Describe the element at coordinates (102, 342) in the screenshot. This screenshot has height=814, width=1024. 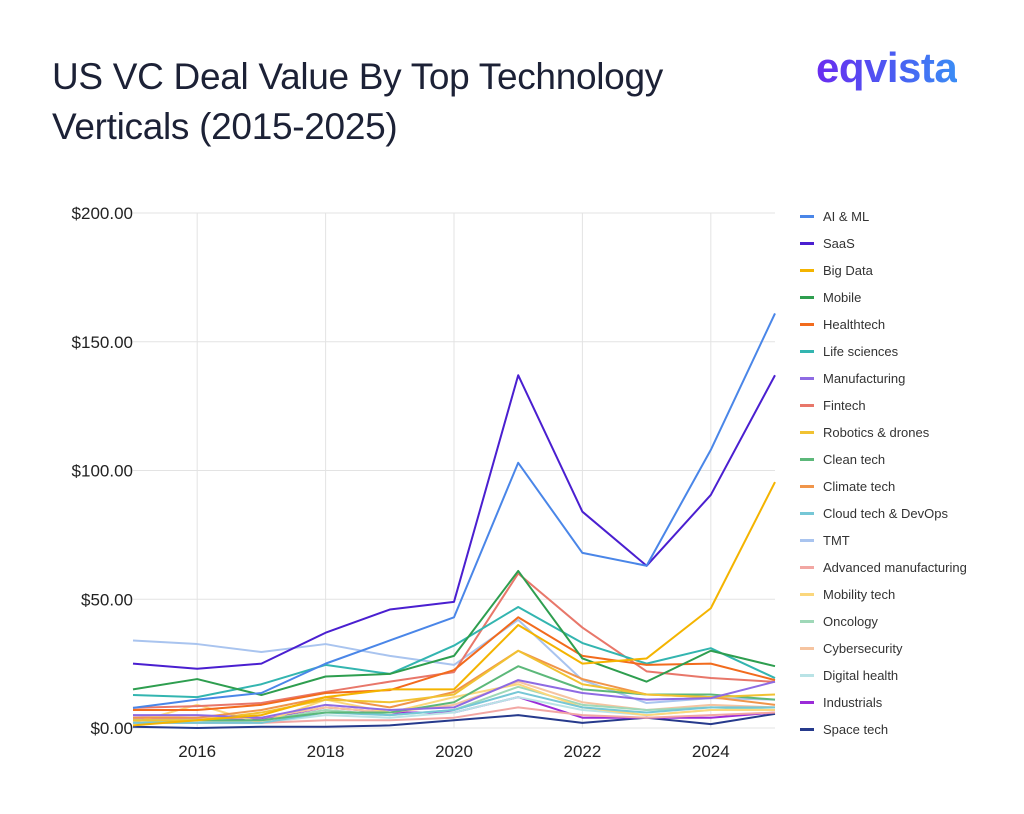
I see `y-tick-label: $150.00` at that location.